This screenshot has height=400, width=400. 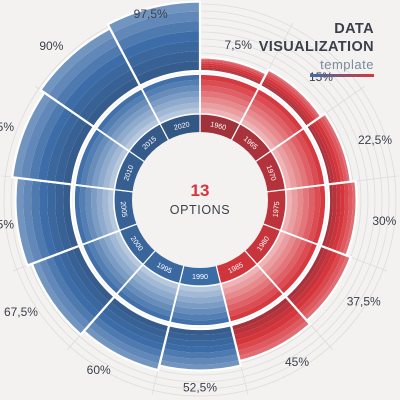 What do you see at coordinates (354, 29) in the screenshot?
I see `title-line-1: DATA` at bounding box center [354, 29].